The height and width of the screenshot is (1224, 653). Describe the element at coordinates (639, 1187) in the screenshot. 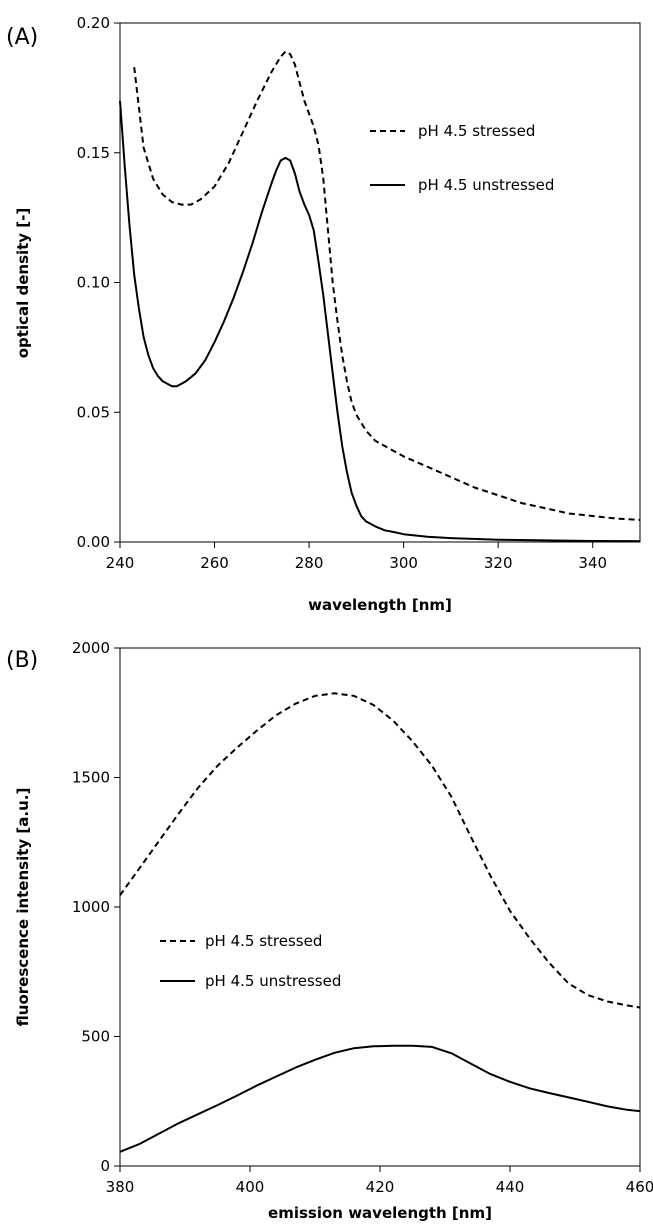

I see `x-tick-label-b: 460` at that location.